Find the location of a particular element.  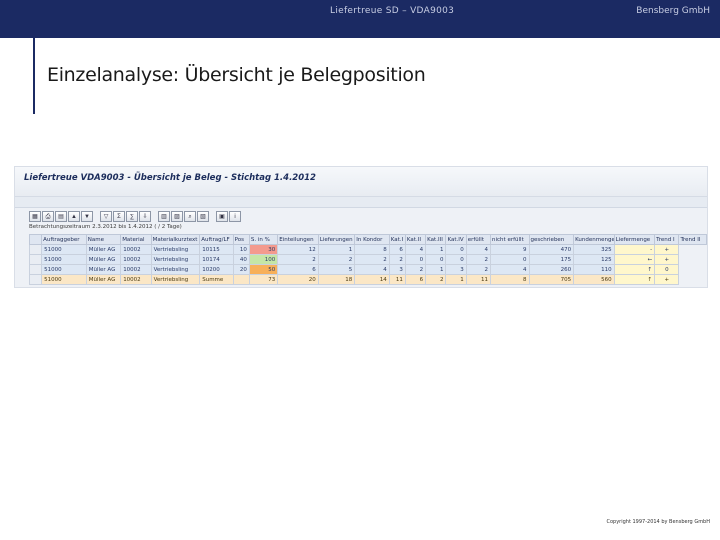

column-header: In Kondor is located at coordinates (372, 239).